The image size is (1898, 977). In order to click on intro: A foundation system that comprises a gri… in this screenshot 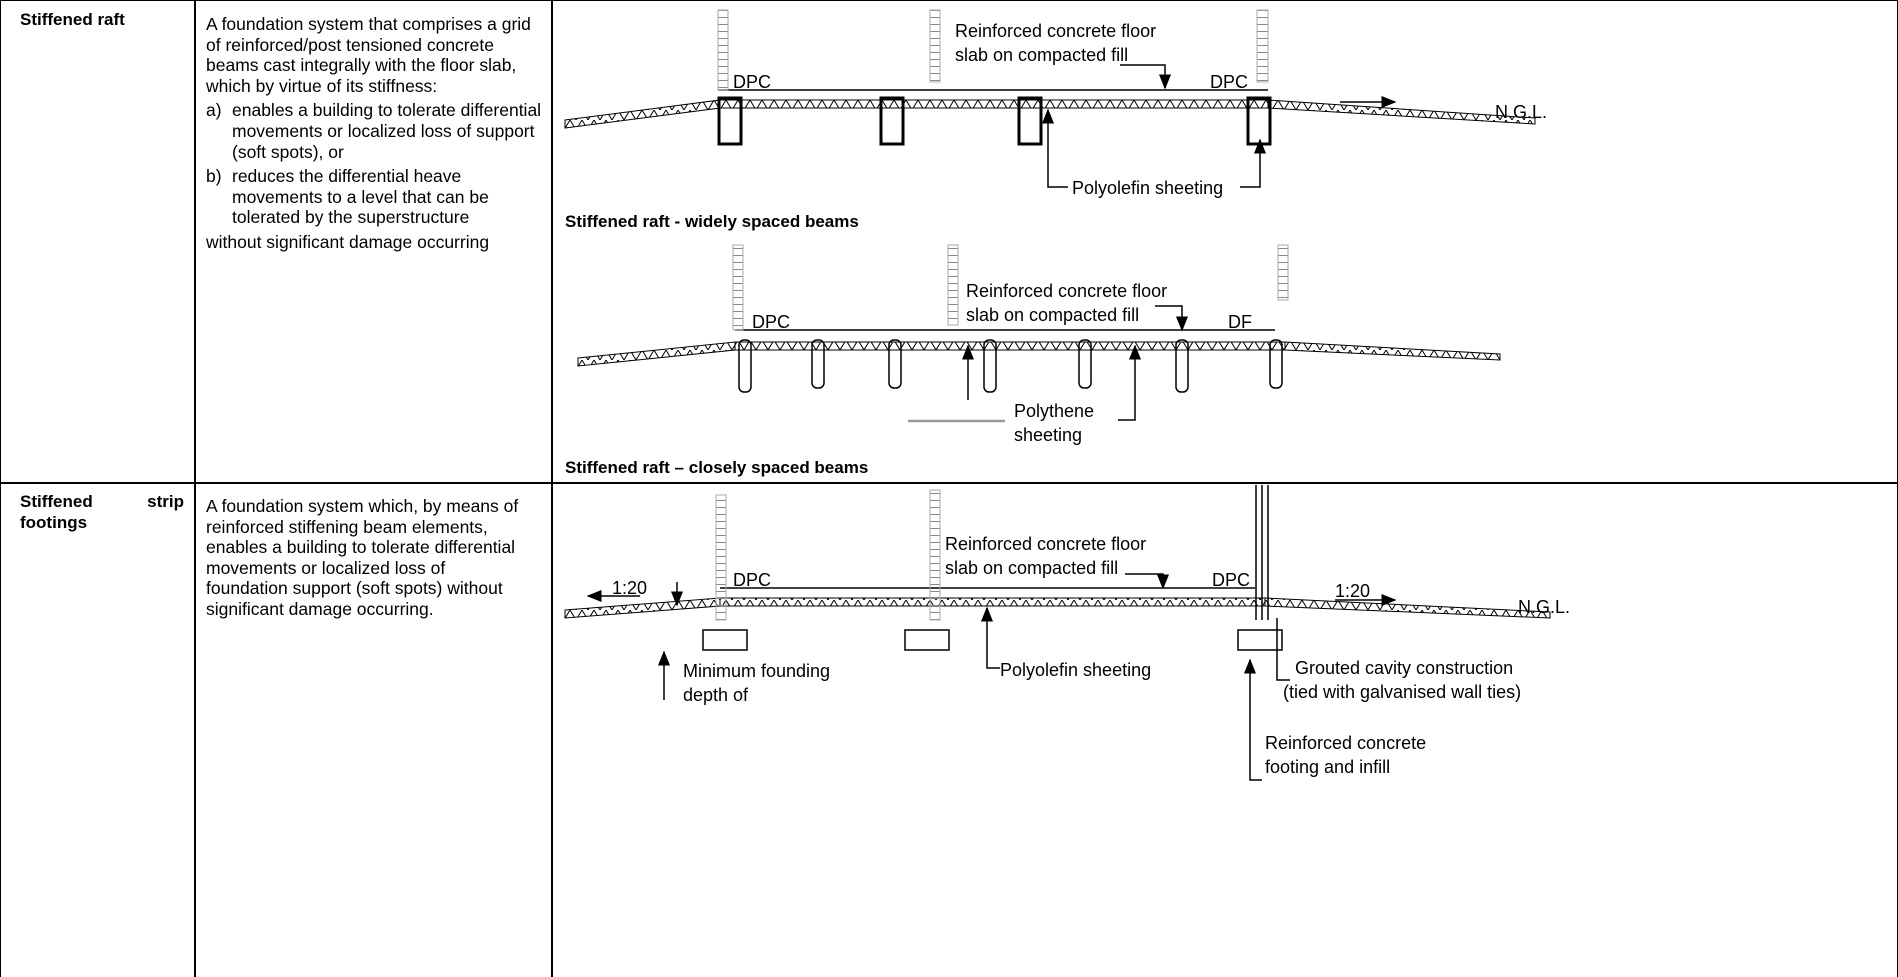, I will do `click(368, 55)`.